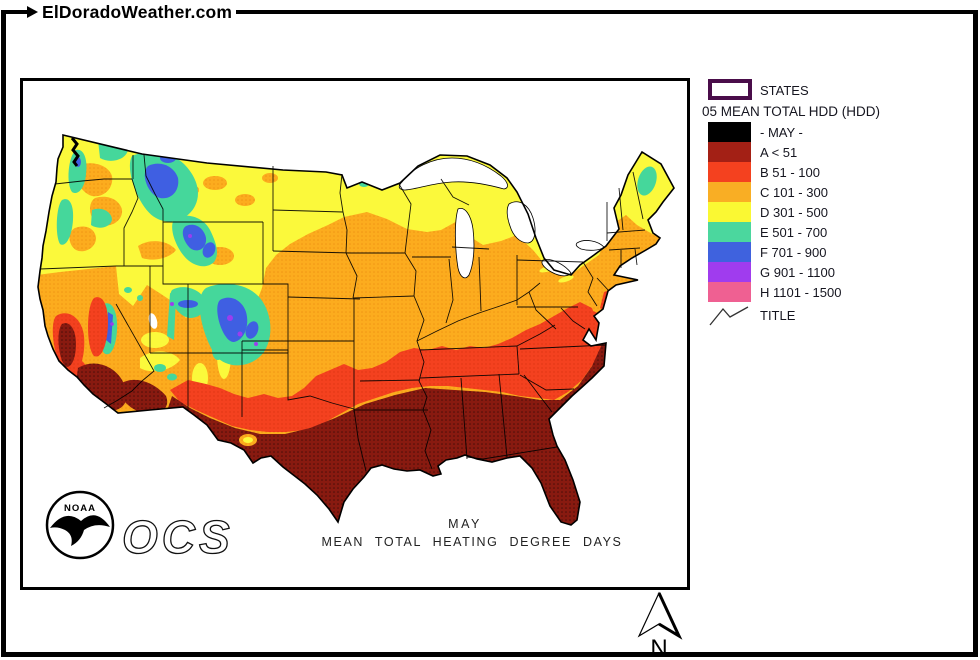  What do you see at coordinates (794, 232) in the screenshot?
I see `legend-label-e: E 501 - 700` at bounding box center [794, 232].